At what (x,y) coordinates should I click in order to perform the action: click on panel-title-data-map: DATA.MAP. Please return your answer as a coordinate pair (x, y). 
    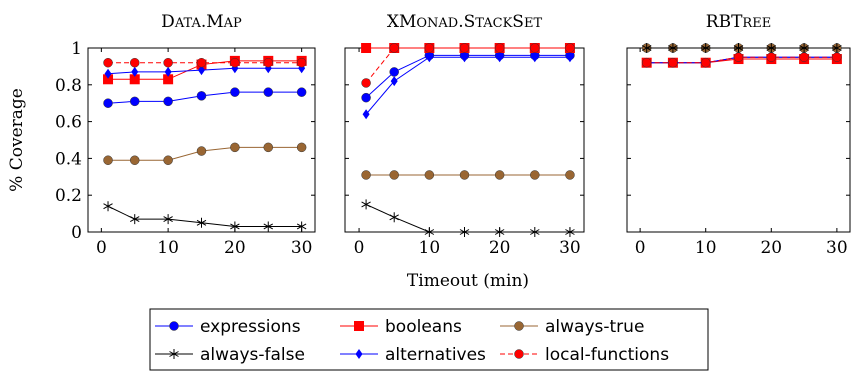
    Looking at the image, I should click on (201, 22).